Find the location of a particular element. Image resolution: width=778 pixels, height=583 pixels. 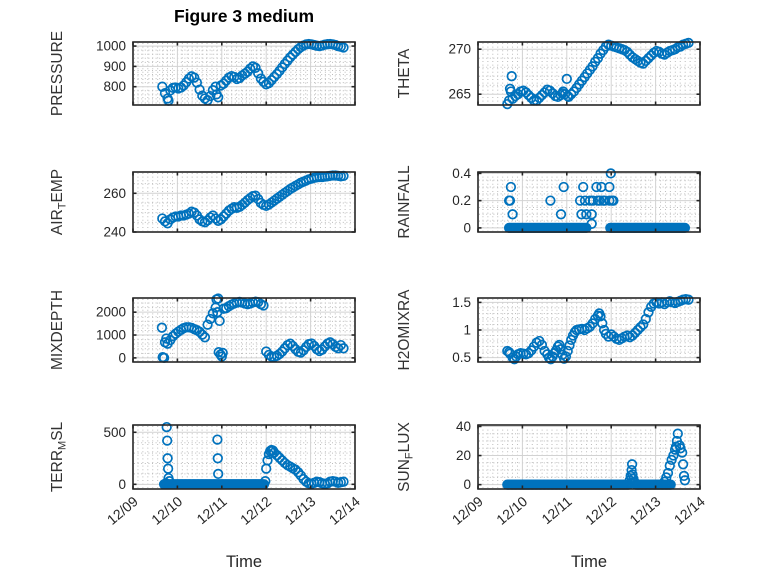

svg-text: 900 is located at coordinates (114, 66).